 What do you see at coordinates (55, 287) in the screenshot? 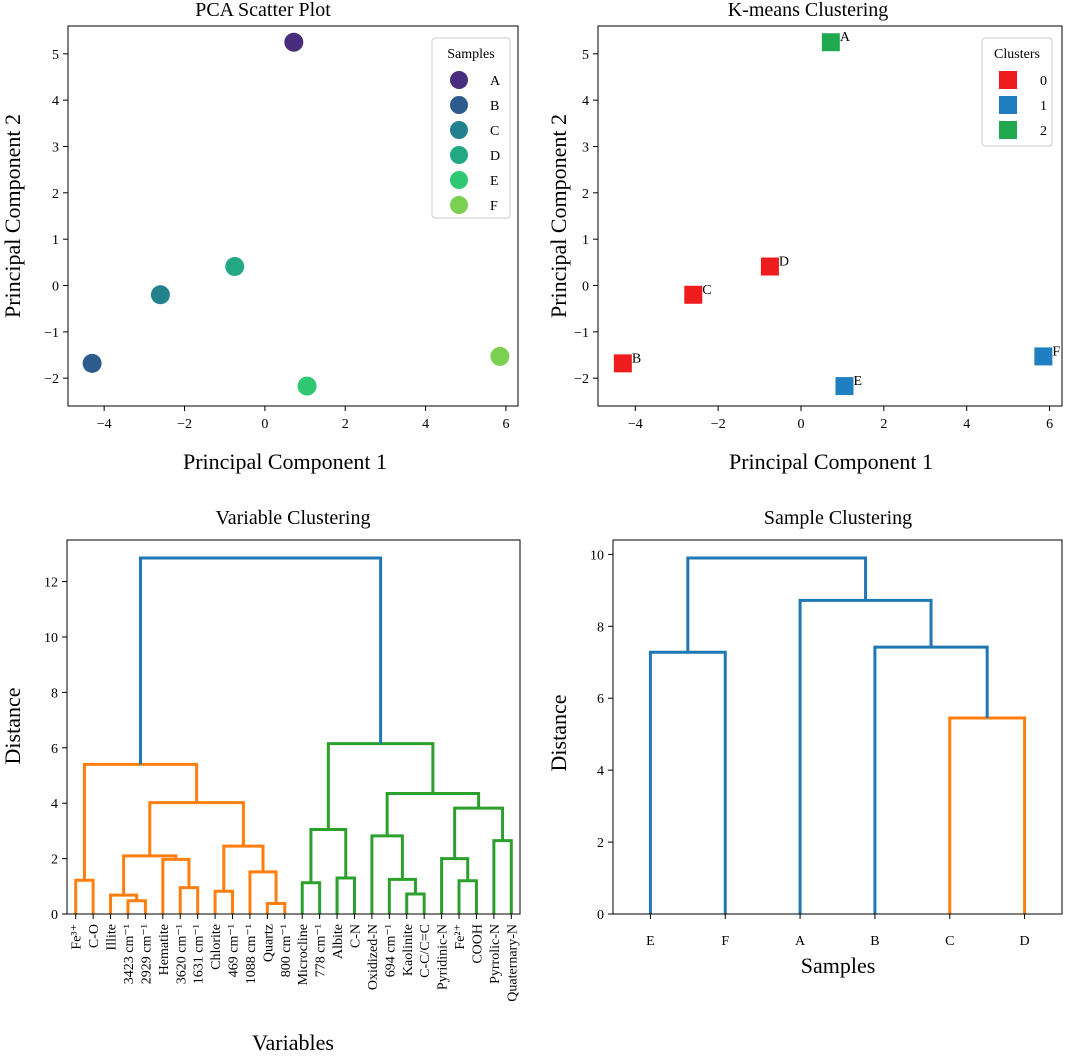
I see `pca-ytick-label: 0` at bounding box center [55, 287].